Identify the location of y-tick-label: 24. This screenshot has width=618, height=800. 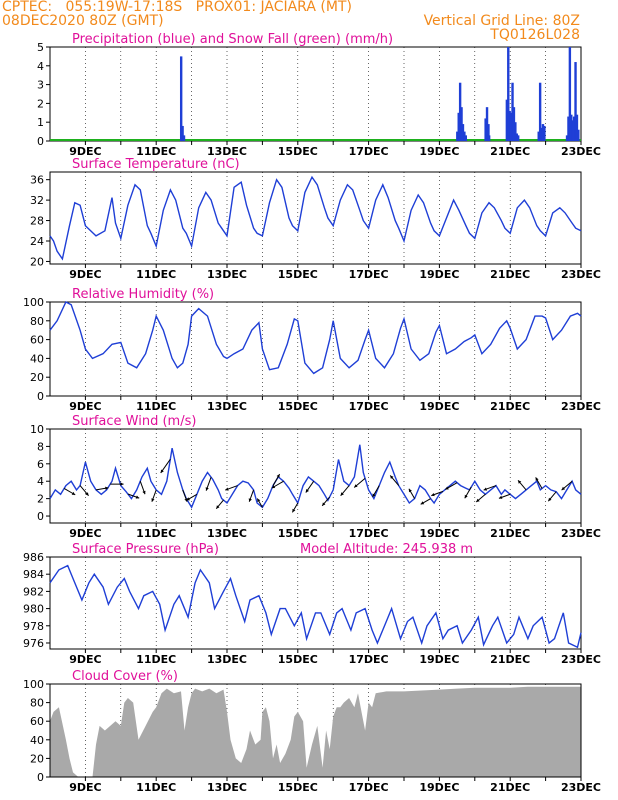
(37, 241).